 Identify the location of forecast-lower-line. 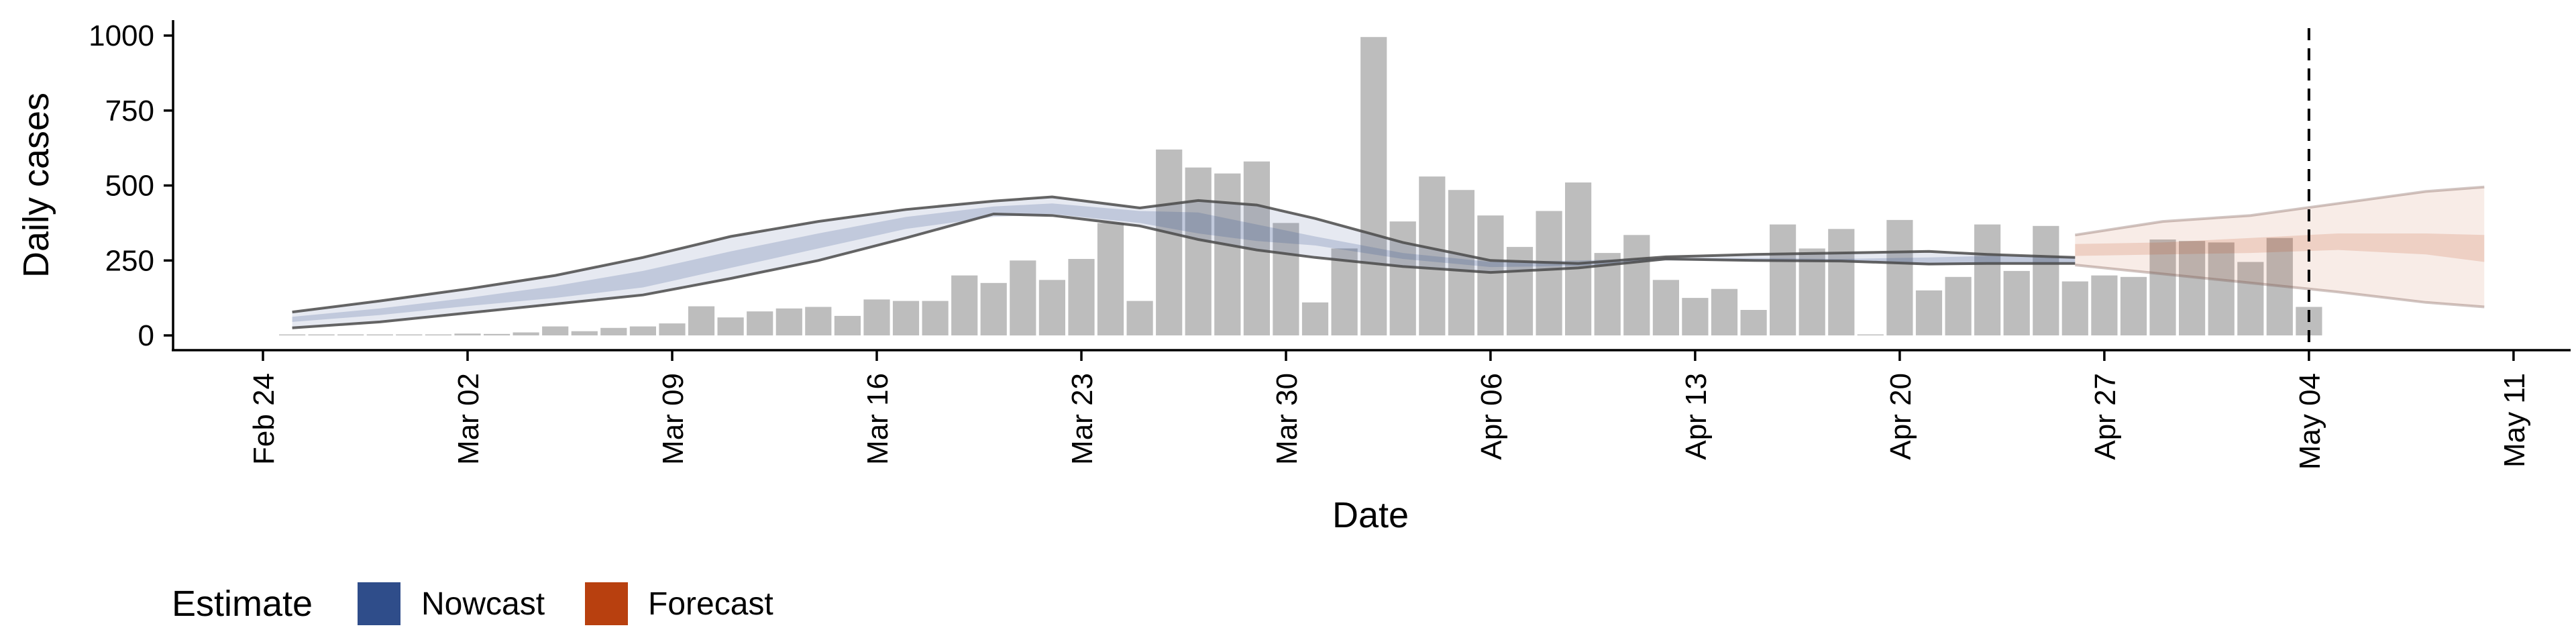
(2280, 286).